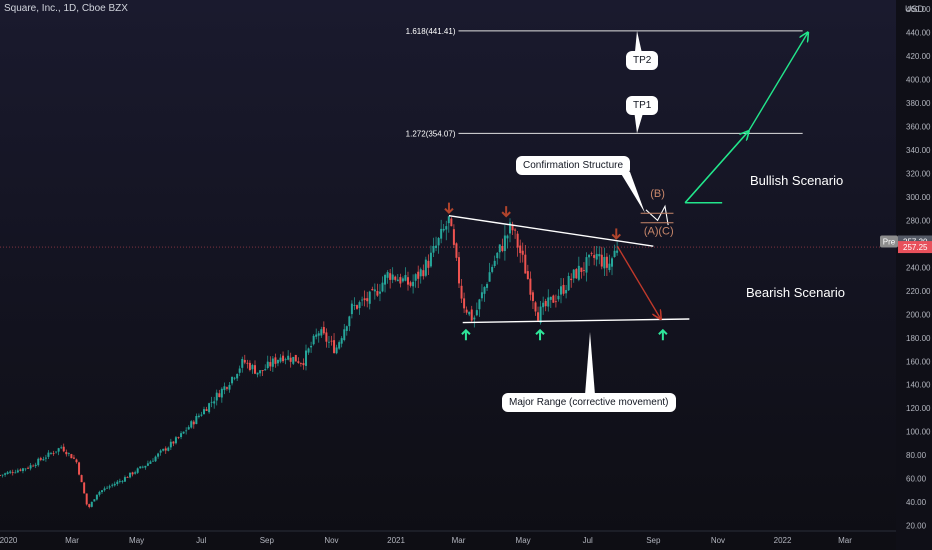 The height and width of the screenshot is (550, 932). I want to click on y-tick-label: 160.00, so click(918, 361).